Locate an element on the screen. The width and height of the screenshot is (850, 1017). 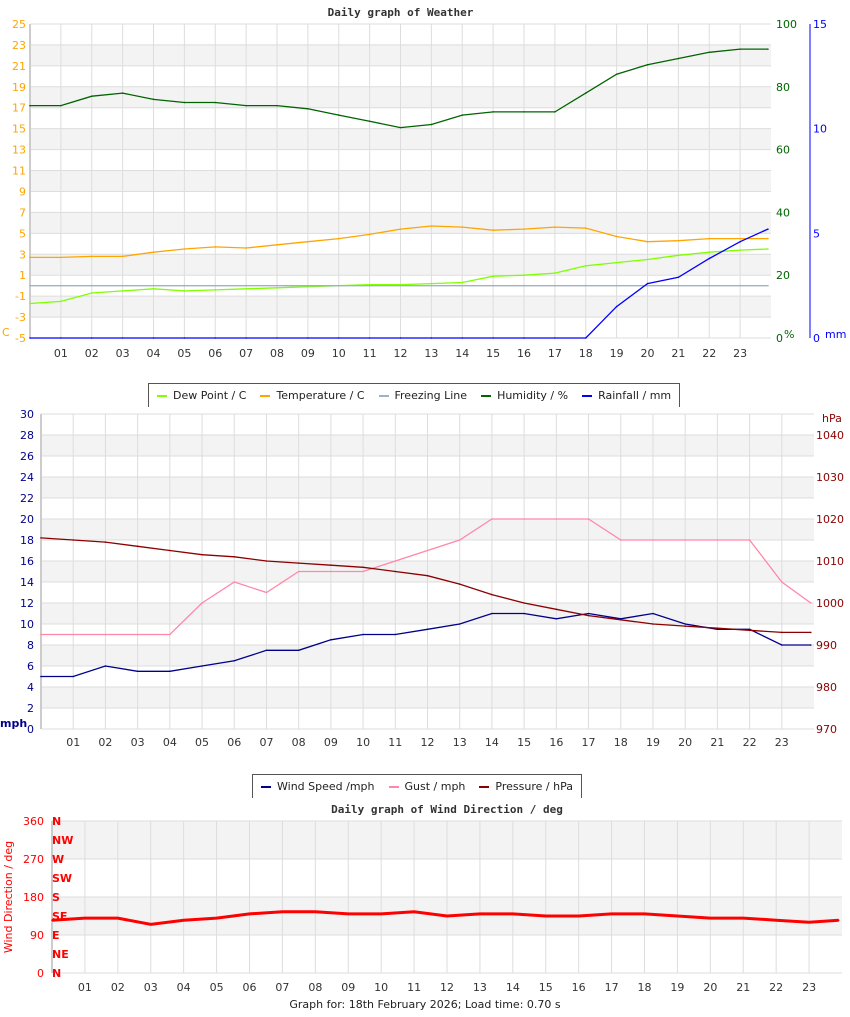
y-right-tick-label: 80 is located at coordinates (783, 87).